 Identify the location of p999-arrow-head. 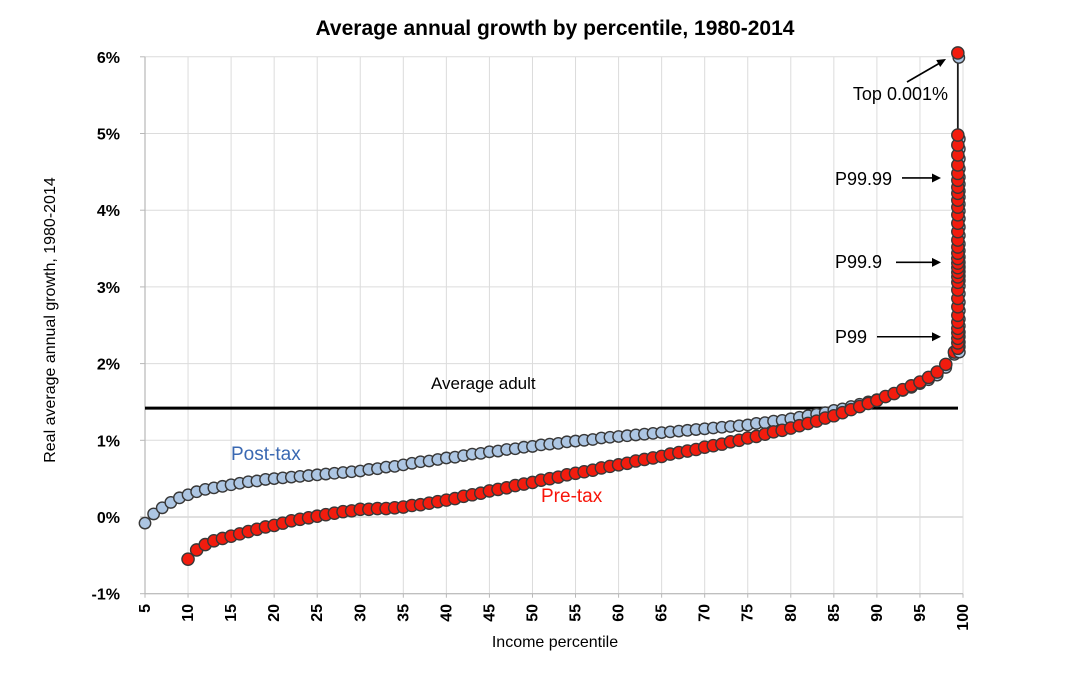
(936, 262).